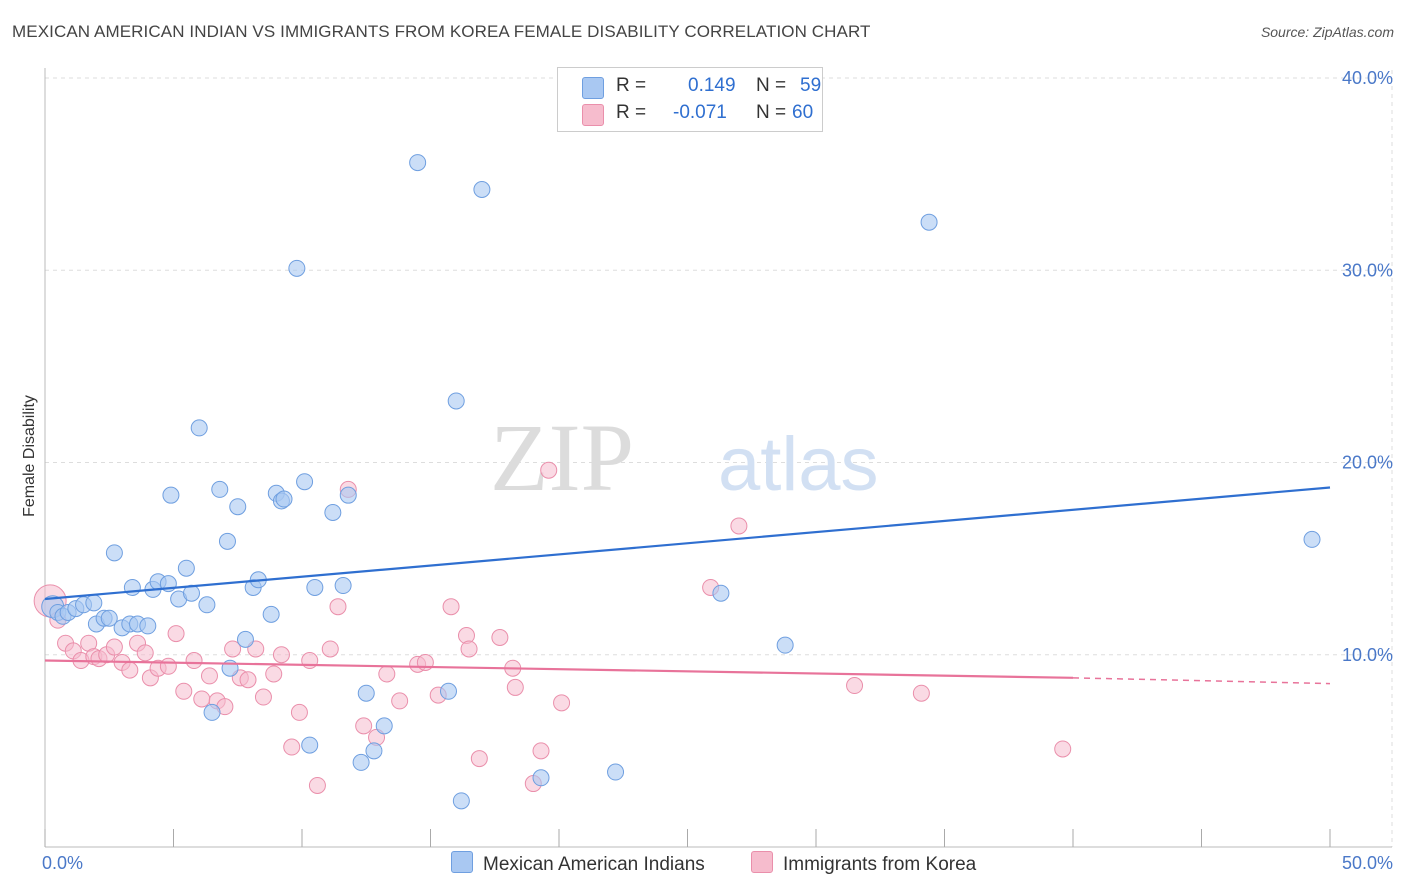 This screenshot has width=1406, height=892. I want to click on bottom-legend-label: Immigrants from Korea, so click(880, 864).